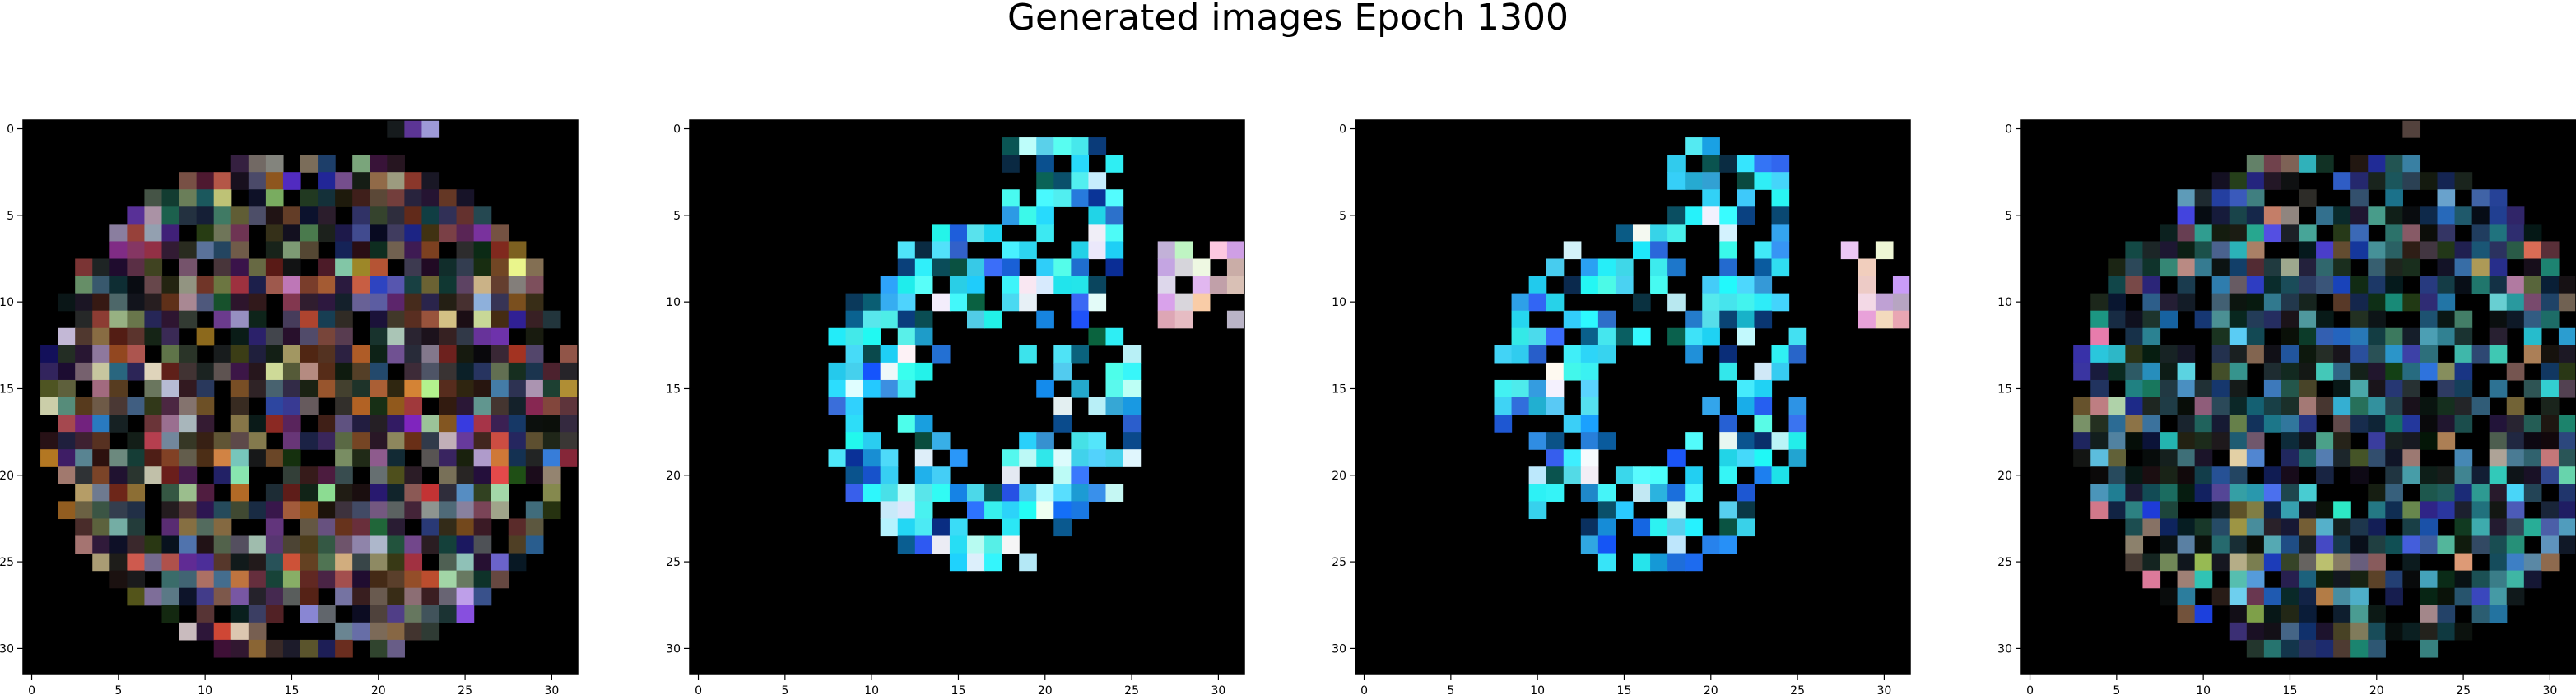 This screenshot has height=695, width=2576. Describe the element at coordinates (2004, 476) in the screenshot. I see `y-tick-label: 20` at that location.